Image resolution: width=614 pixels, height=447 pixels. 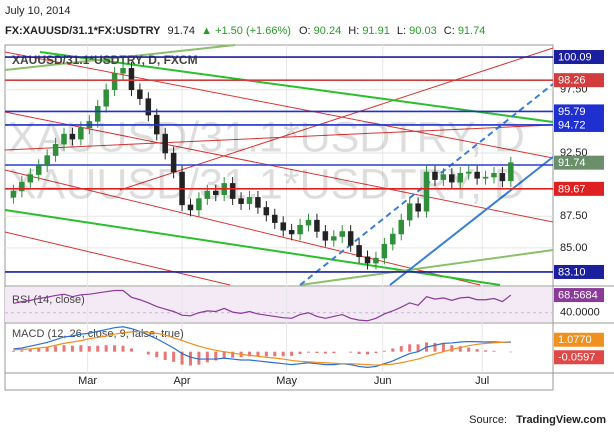 What do you see at coordinates (383, 381) in the screenshot?
I see `x-tick-label: Jun` at bounding box center [383, 381].